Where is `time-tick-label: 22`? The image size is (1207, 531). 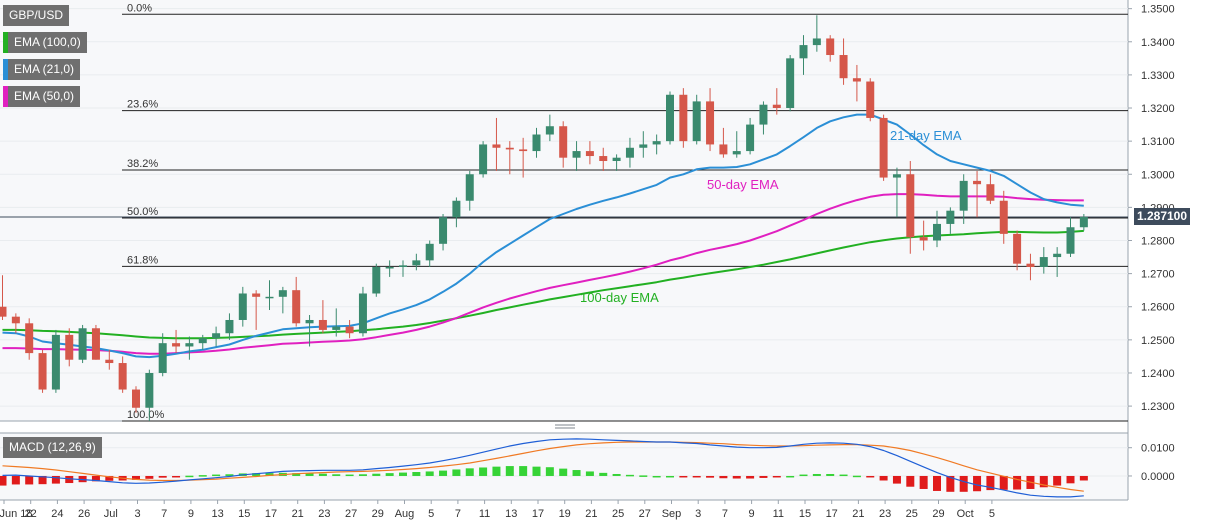 time-tick-label: 22 is located at coordinates (31, 514).